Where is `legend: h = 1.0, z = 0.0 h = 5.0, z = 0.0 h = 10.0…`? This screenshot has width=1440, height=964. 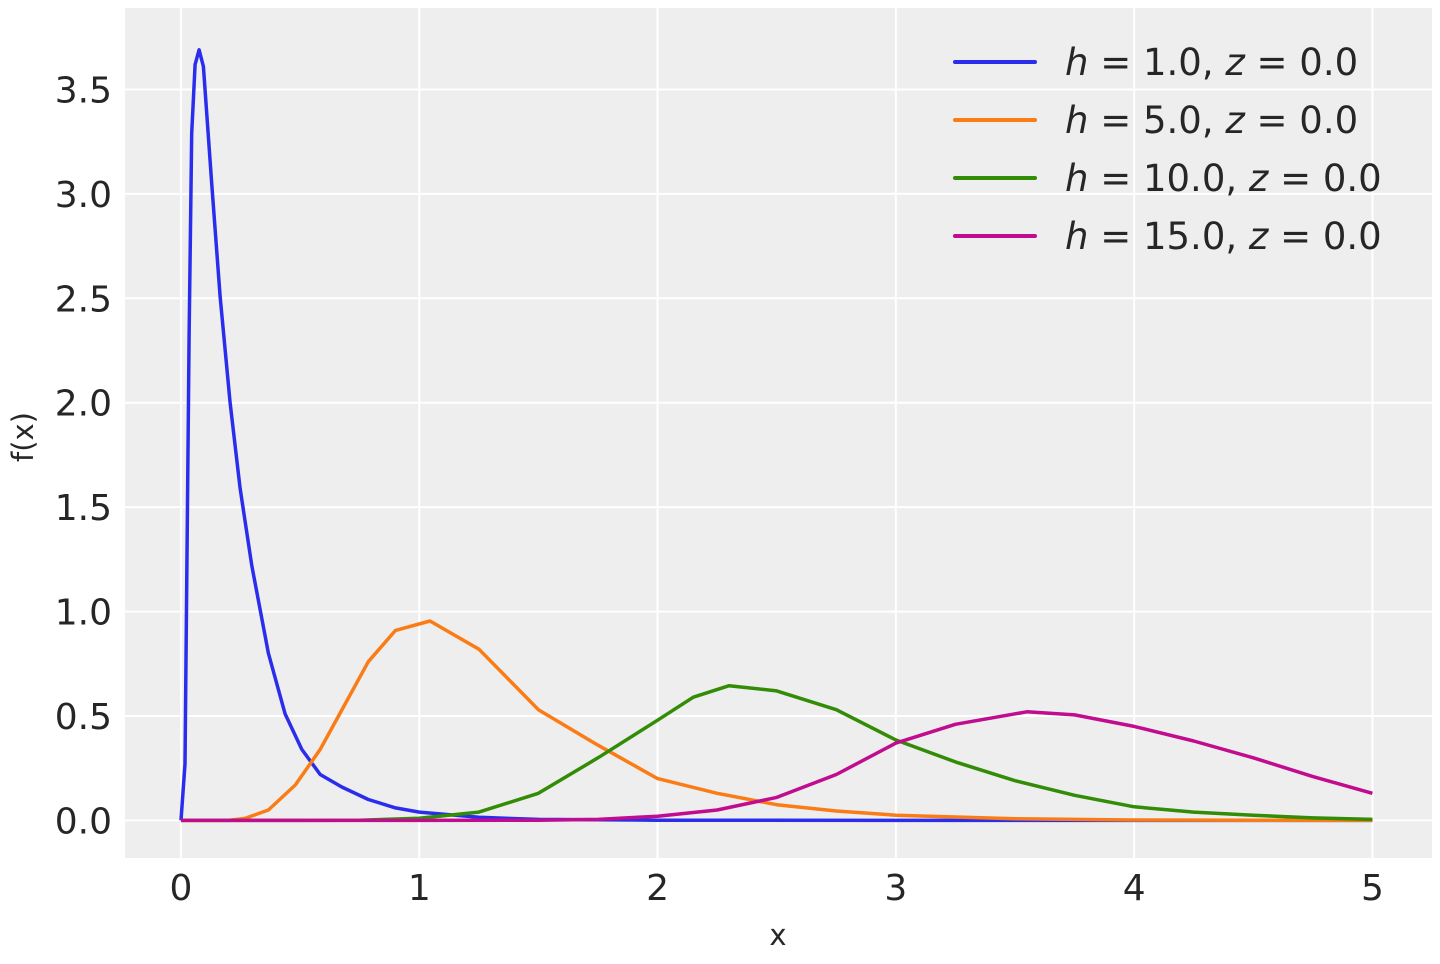
legend: h = 1.0, z = 0.0 h = 5.0, z = 0.0 h = 10.0… is located at coordinates (1167, 149).